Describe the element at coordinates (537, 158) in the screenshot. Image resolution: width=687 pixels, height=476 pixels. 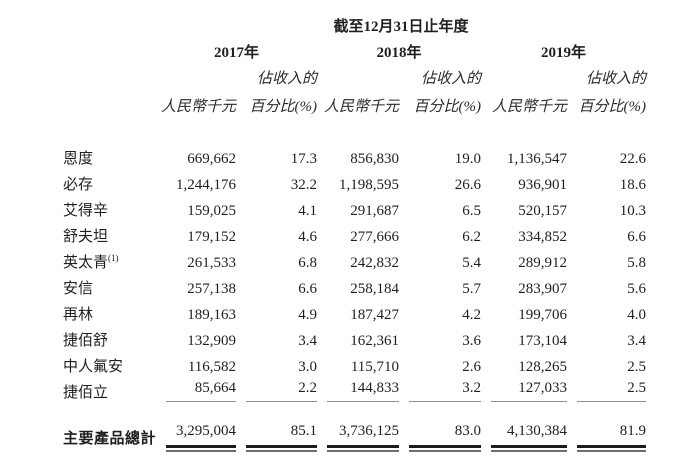
I see `amount-cell: 1,136,547` at that location.